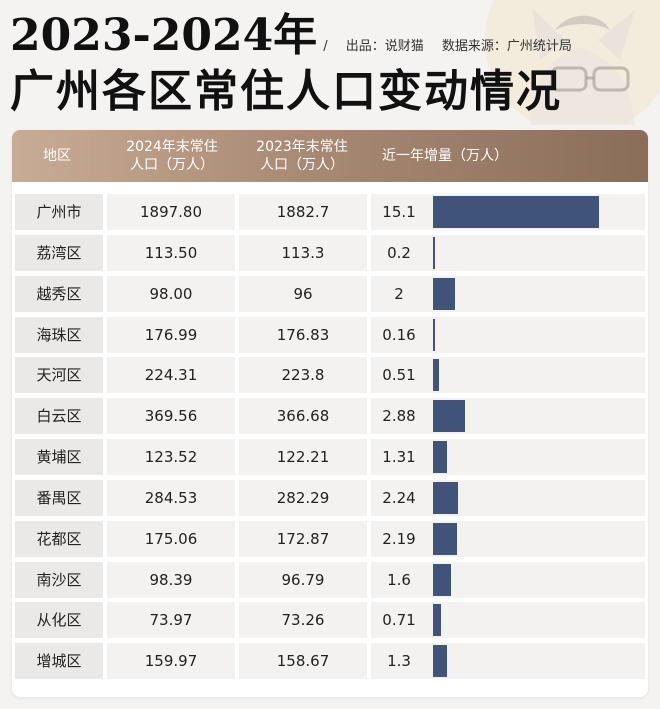  I want to click on region-cell: 天河区, so click(59, 375).